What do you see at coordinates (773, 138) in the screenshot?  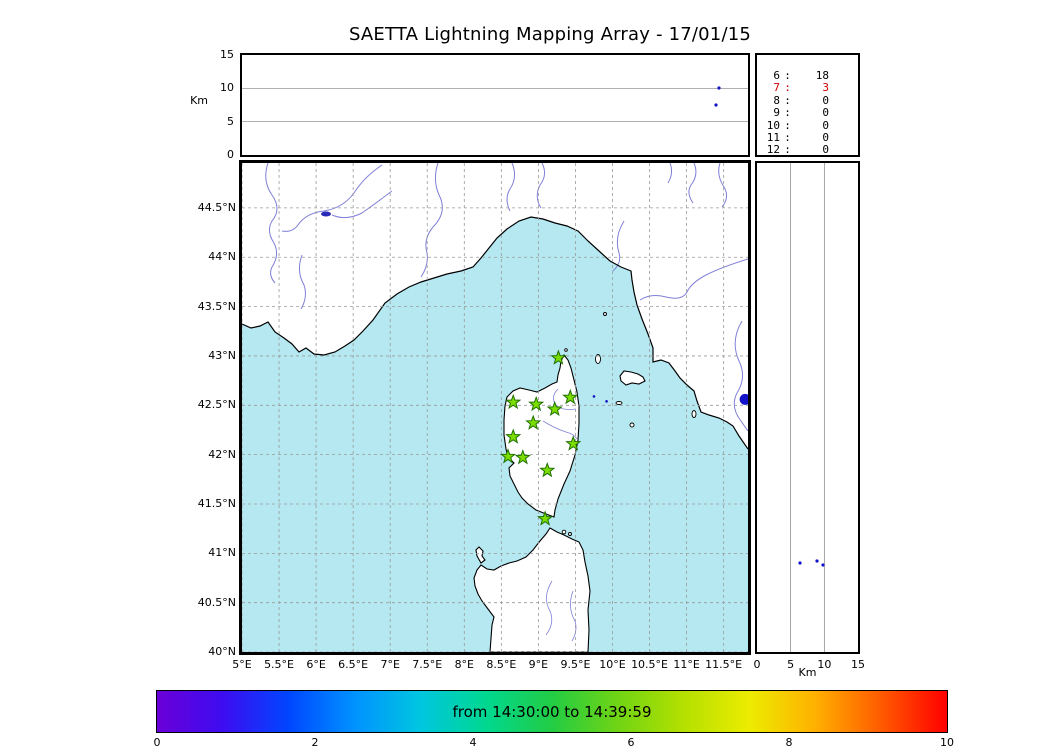 I see `station-id: 11` at bounding box center [773, 138].